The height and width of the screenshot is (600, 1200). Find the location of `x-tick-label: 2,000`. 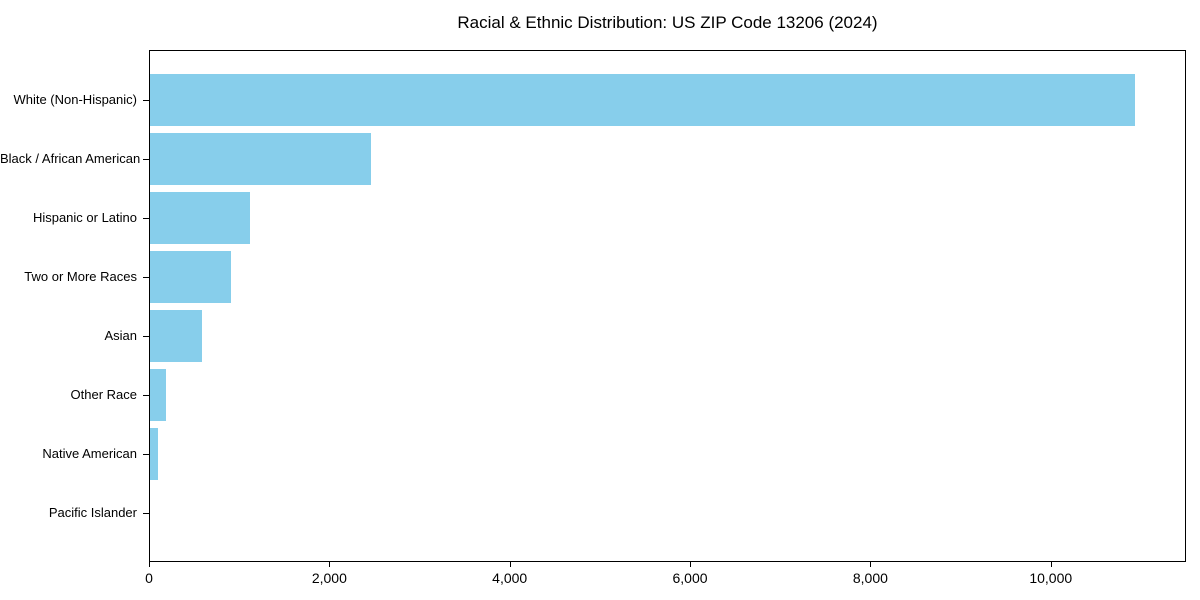

x-tick-label: 2,000 is located at coordinates (329, 578).